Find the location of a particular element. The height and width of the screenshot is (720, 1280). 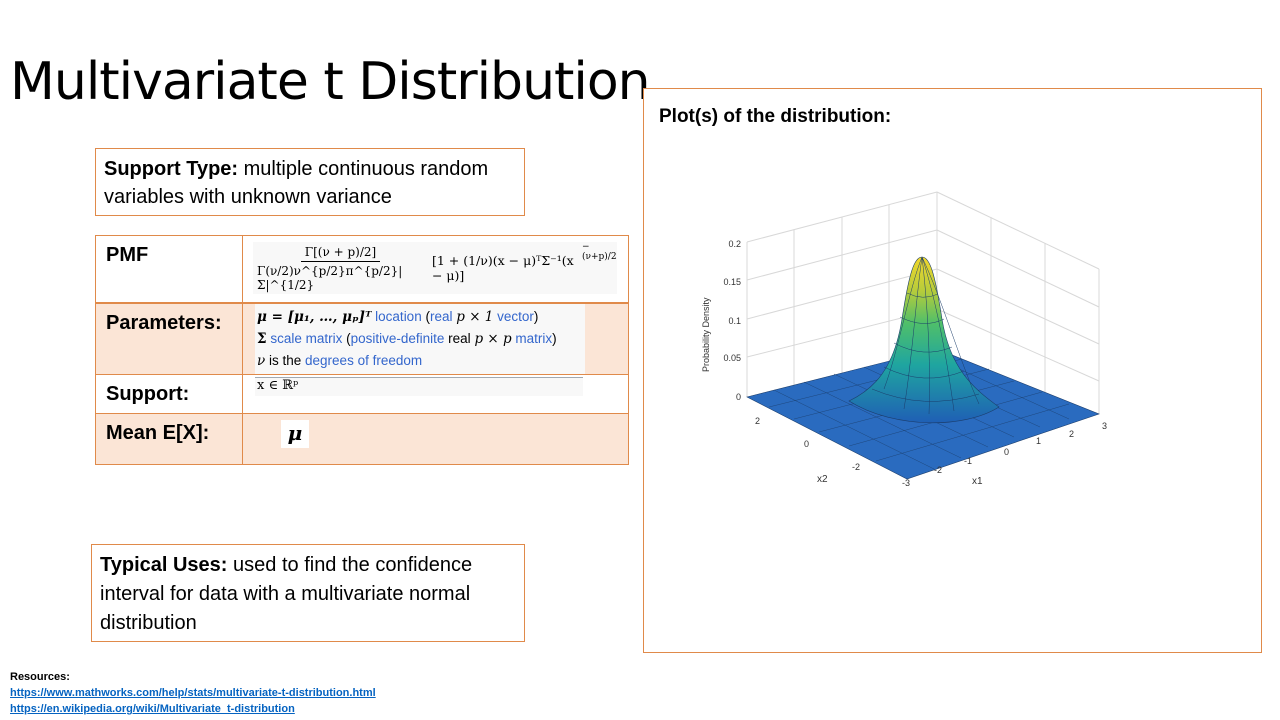

y-tick: -2 is located at coordinates (856, 467).